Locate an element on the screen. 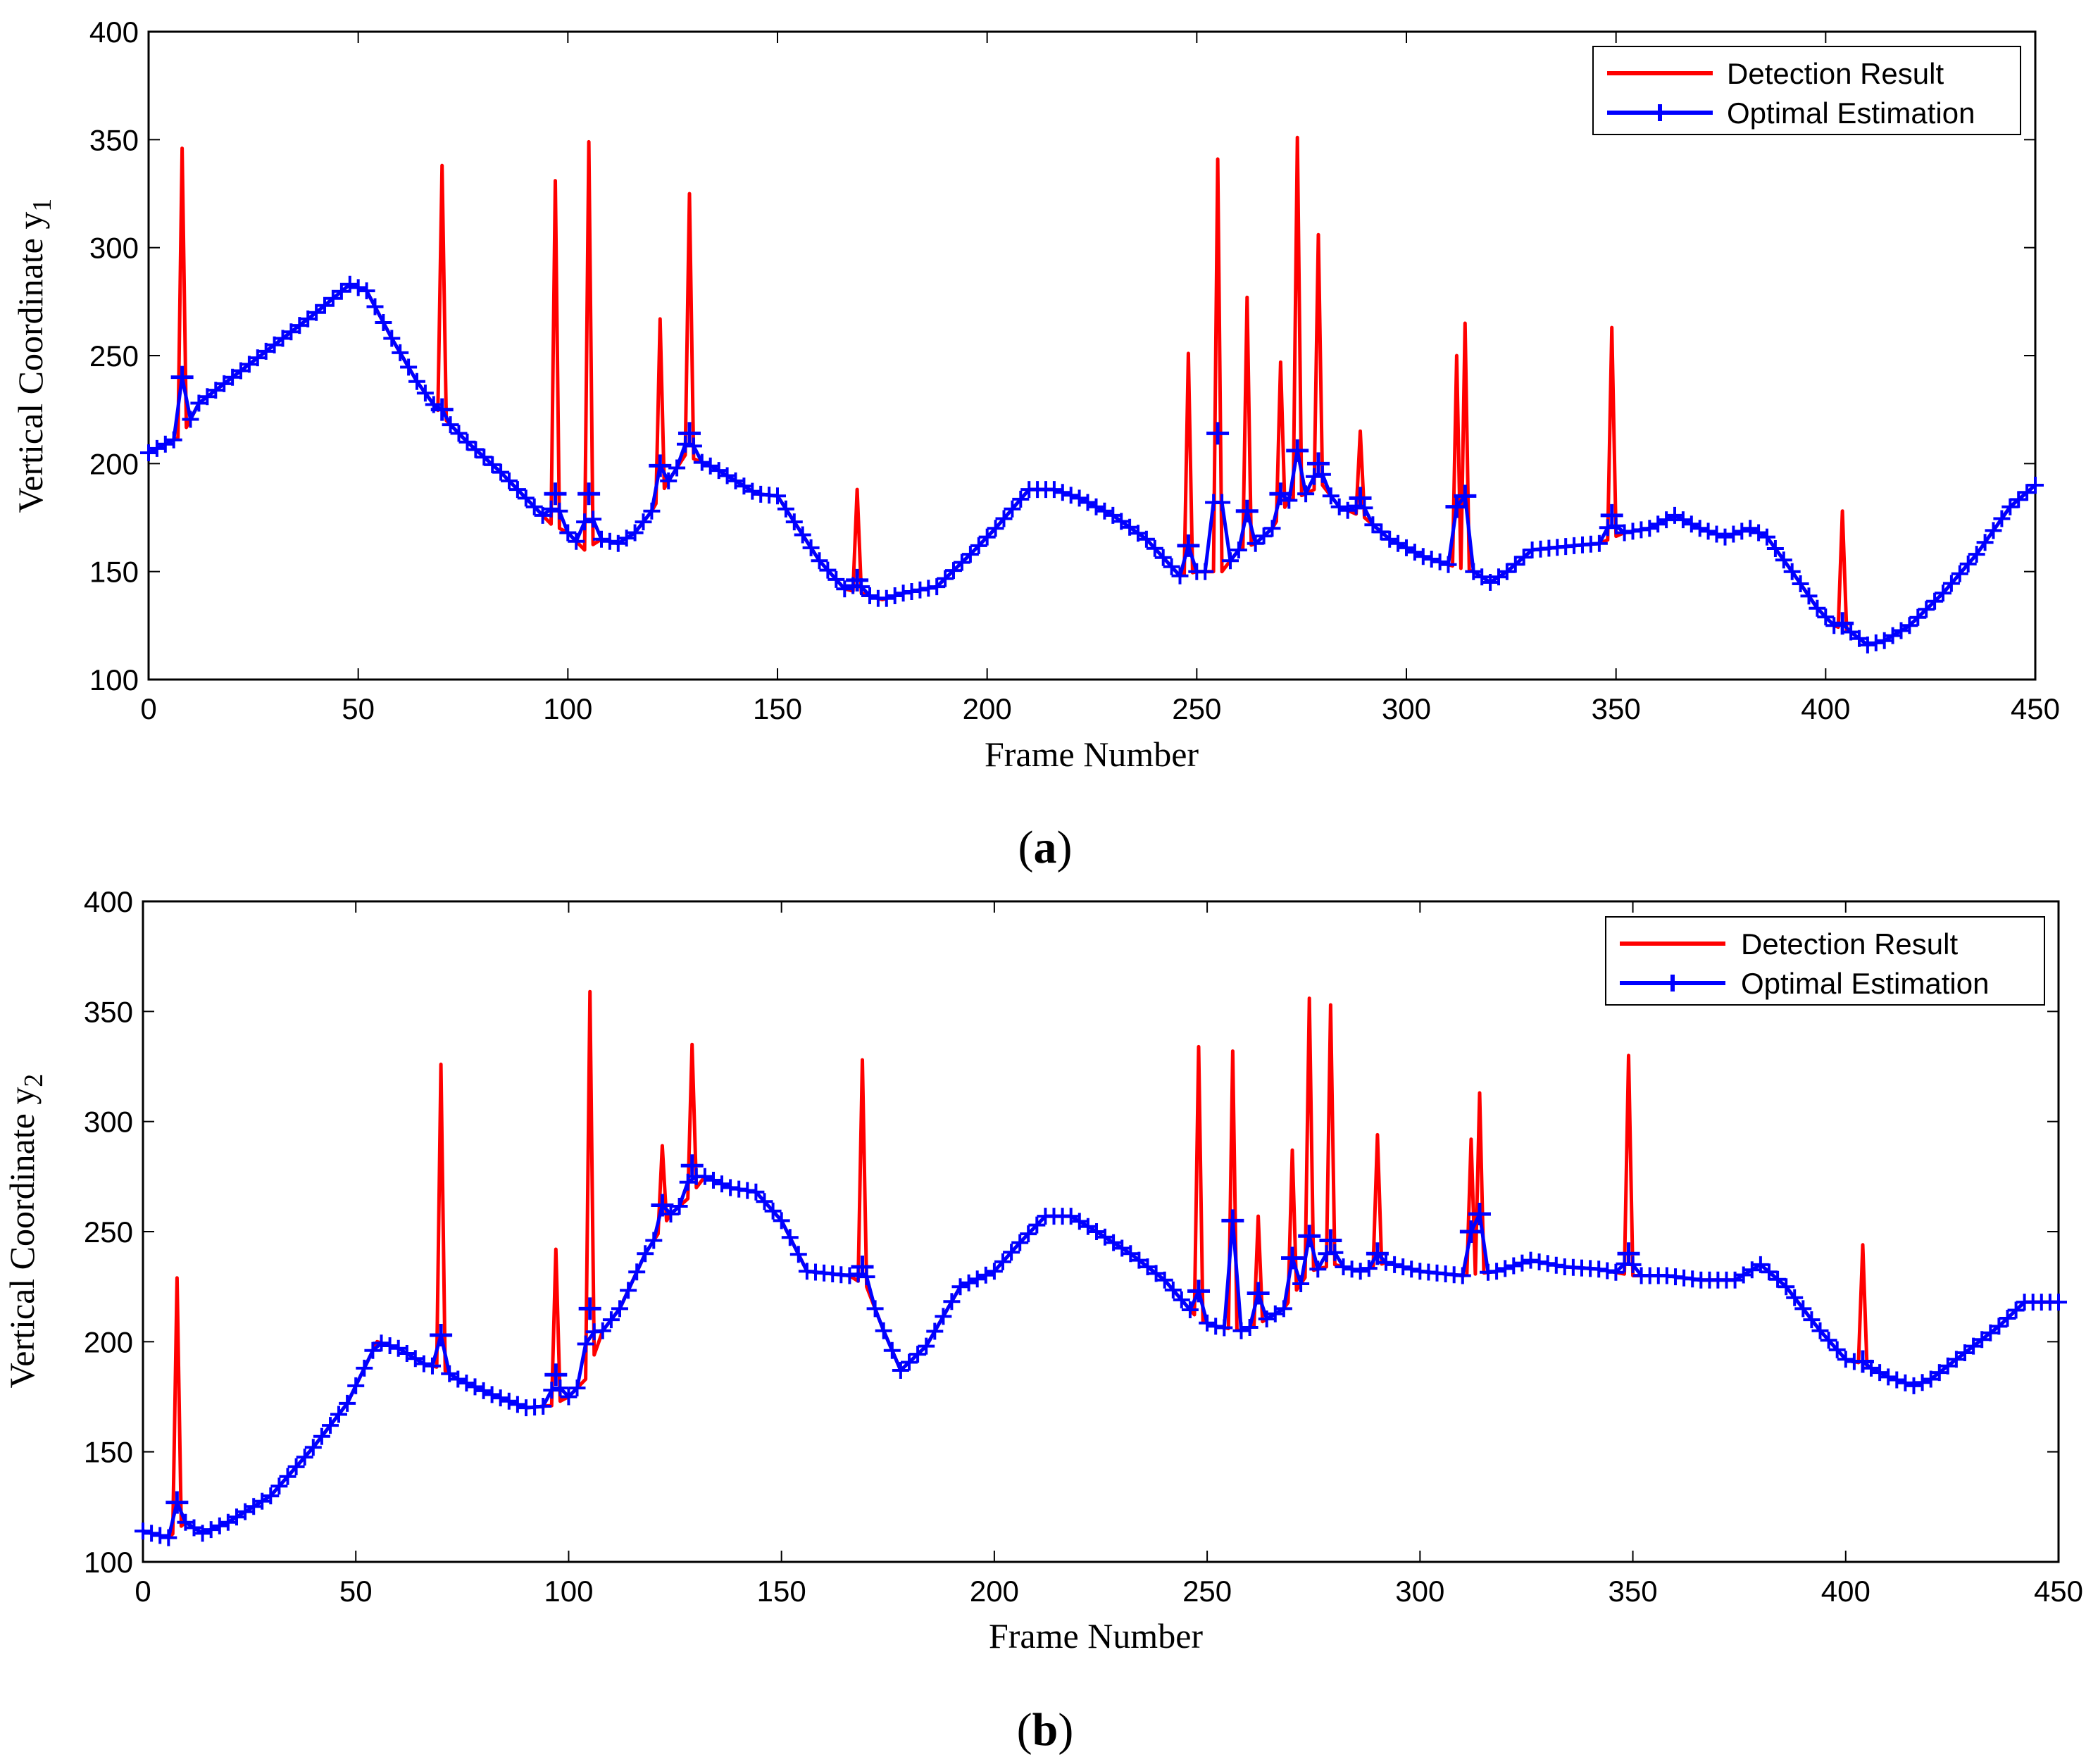 The image size is (2086, 1764). legend-marker-estimation-a is located at coordinates (1659, 112).